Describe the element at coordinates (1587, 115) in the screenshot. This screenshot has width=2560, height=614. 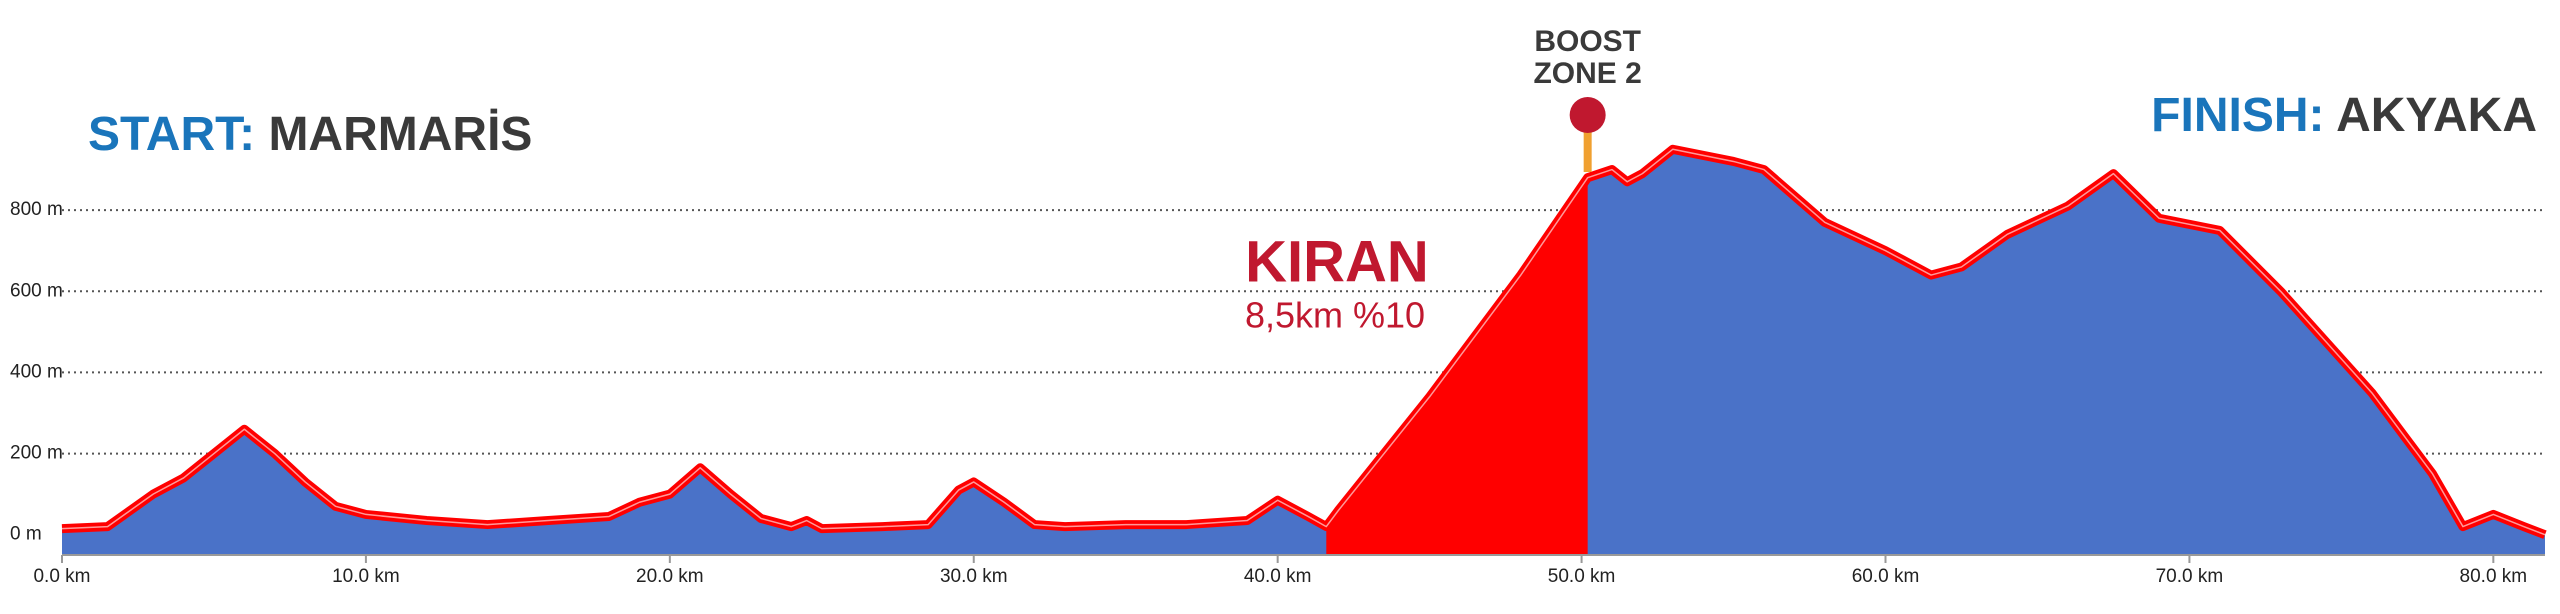
I see `marker-dot` at that location.